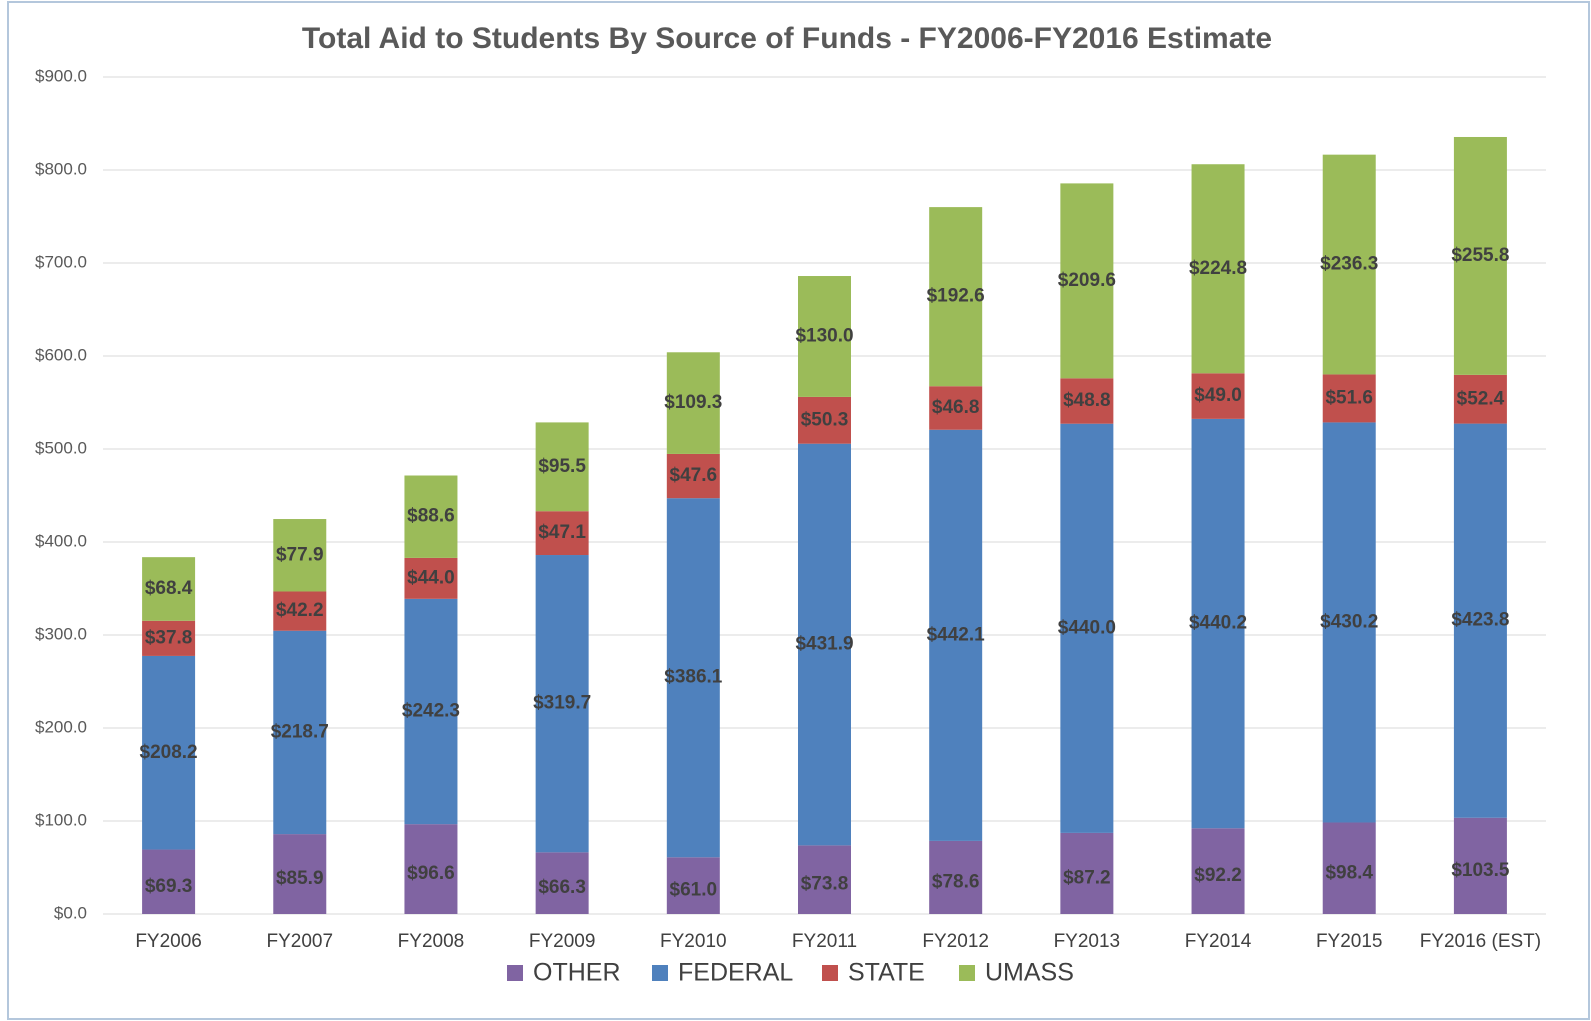  What do you see at coordinates (694, 475) in the screenshot?
I see `data-label: $47.6` at bounding box center [694, 475].